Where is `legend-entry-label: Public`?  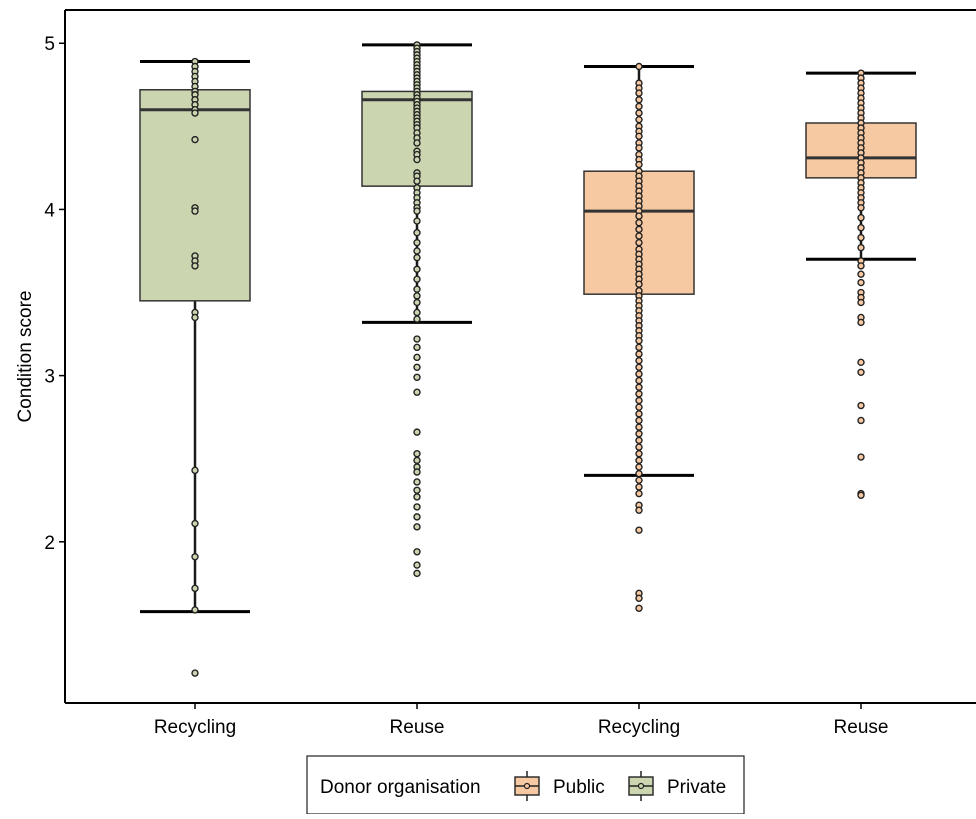 legend-entry-label: Public is located at coordinates (579, 787).